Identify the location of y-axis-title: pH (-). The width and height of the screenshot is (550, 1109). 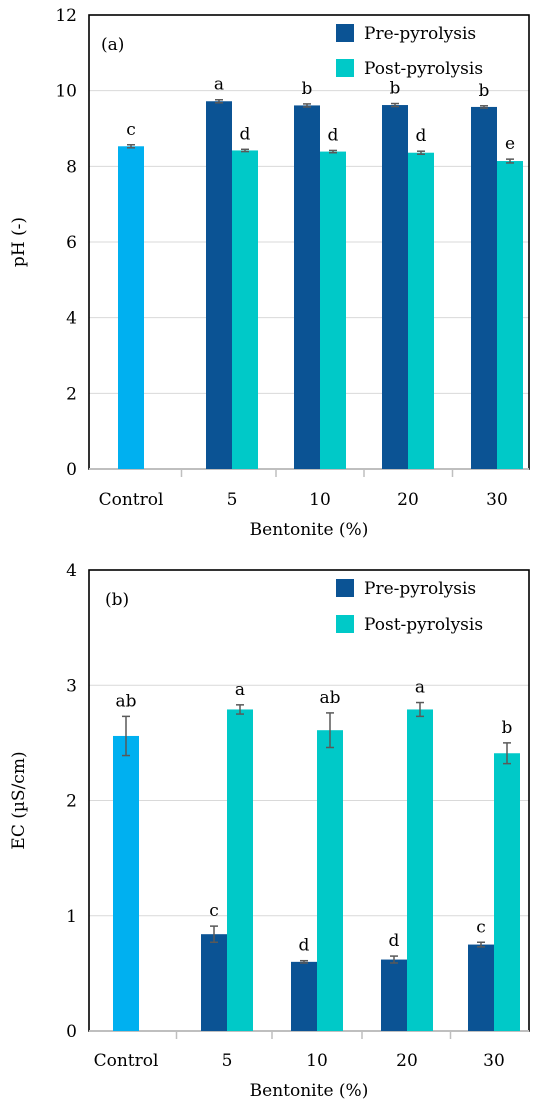
(19, 242).